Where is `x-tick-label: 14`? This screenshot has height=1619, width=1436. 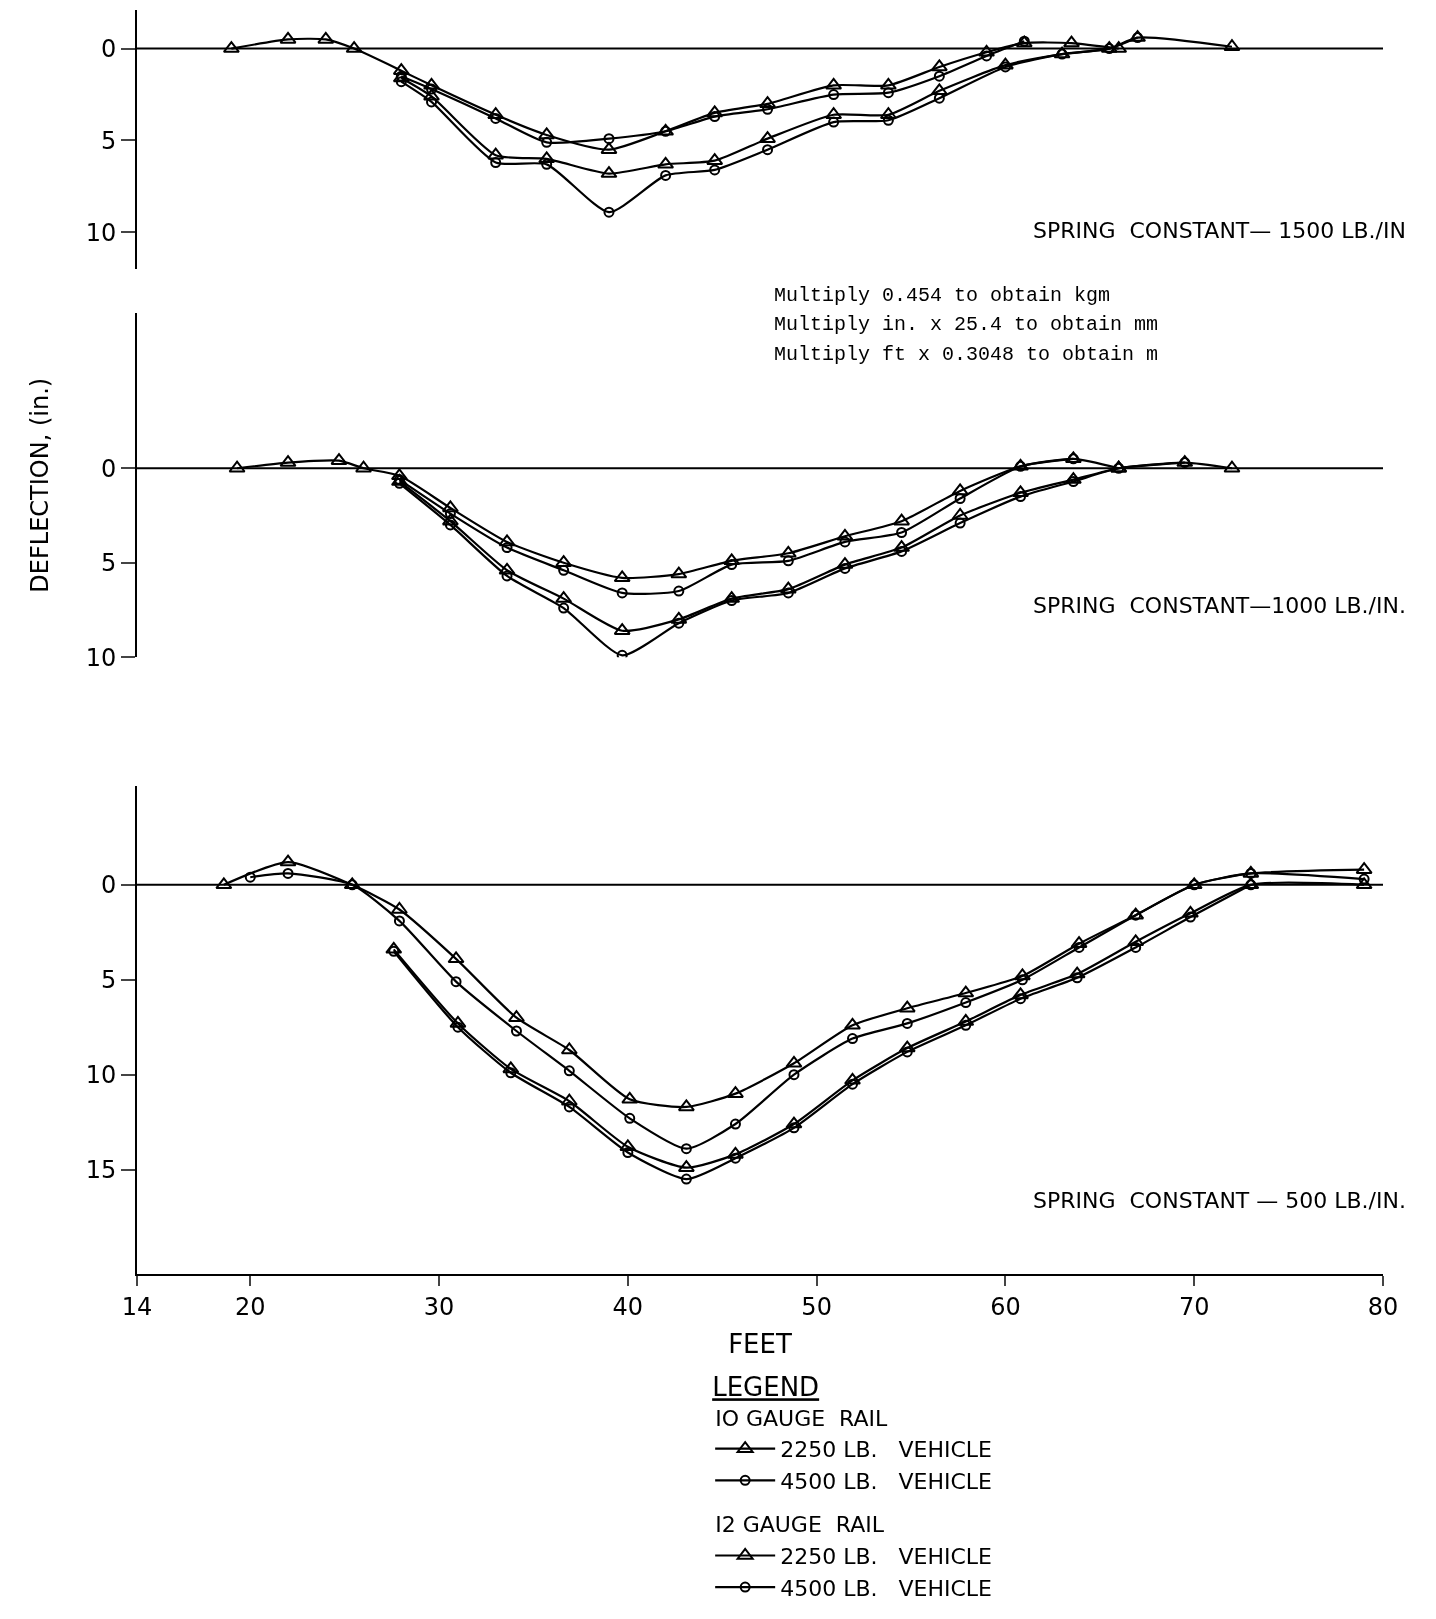
x-tick-label: 14 is located at coordinates (137, 1306).